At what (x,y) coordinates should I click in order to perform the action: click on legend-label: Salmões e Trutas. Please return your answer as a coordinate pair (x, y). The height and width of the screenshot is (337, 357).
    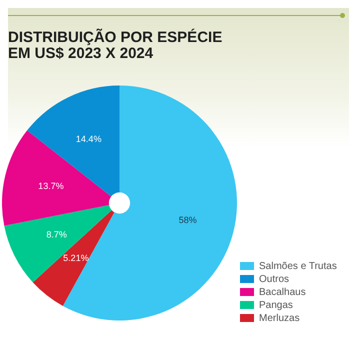
    Looking at the image, I should click on (298, 266).